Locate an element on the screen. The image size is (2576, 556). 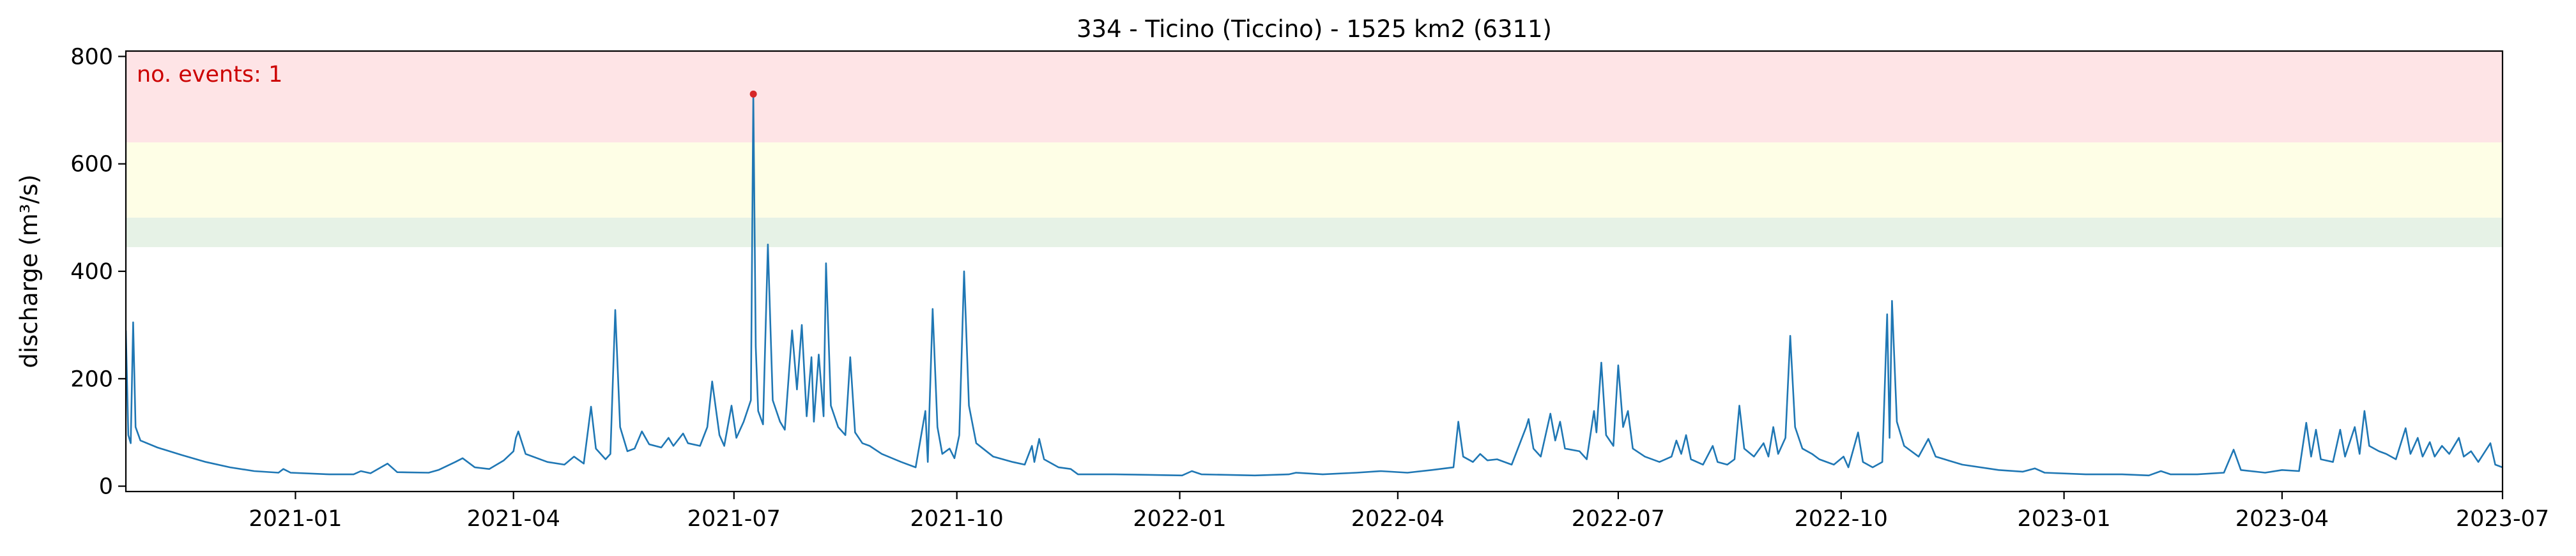
x-tick-label: 2022-10 is located at coordinates (1841, 519).